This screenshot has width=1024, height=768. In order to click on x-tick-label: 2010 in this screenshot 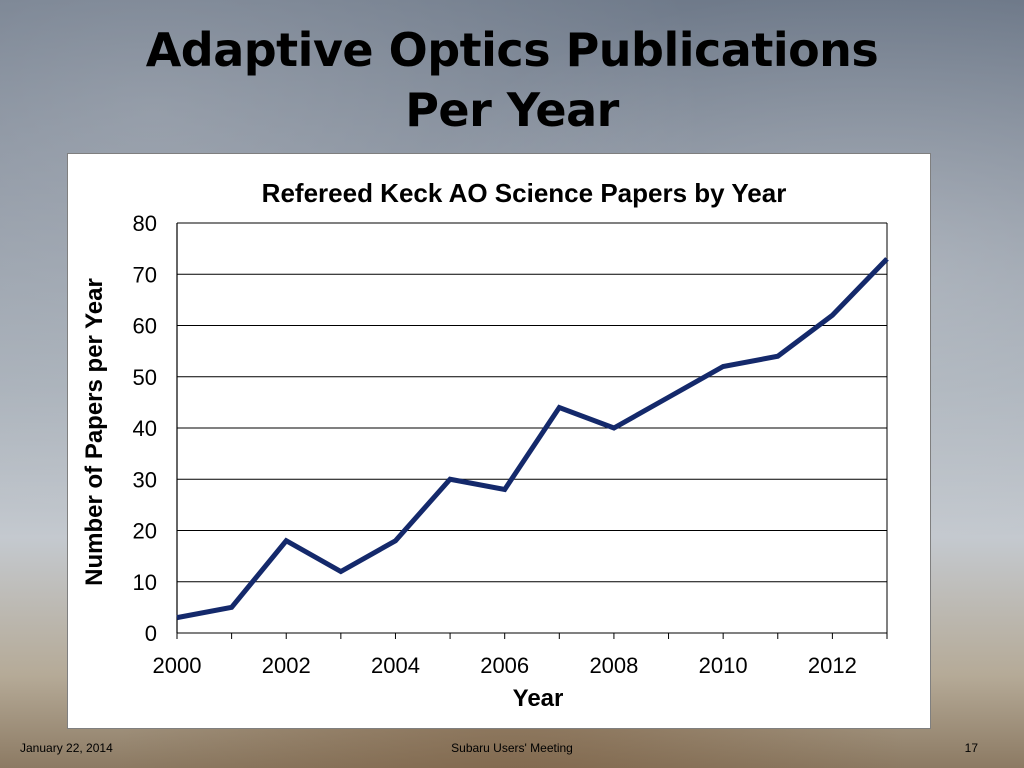, I will do `click(723, 665)`.